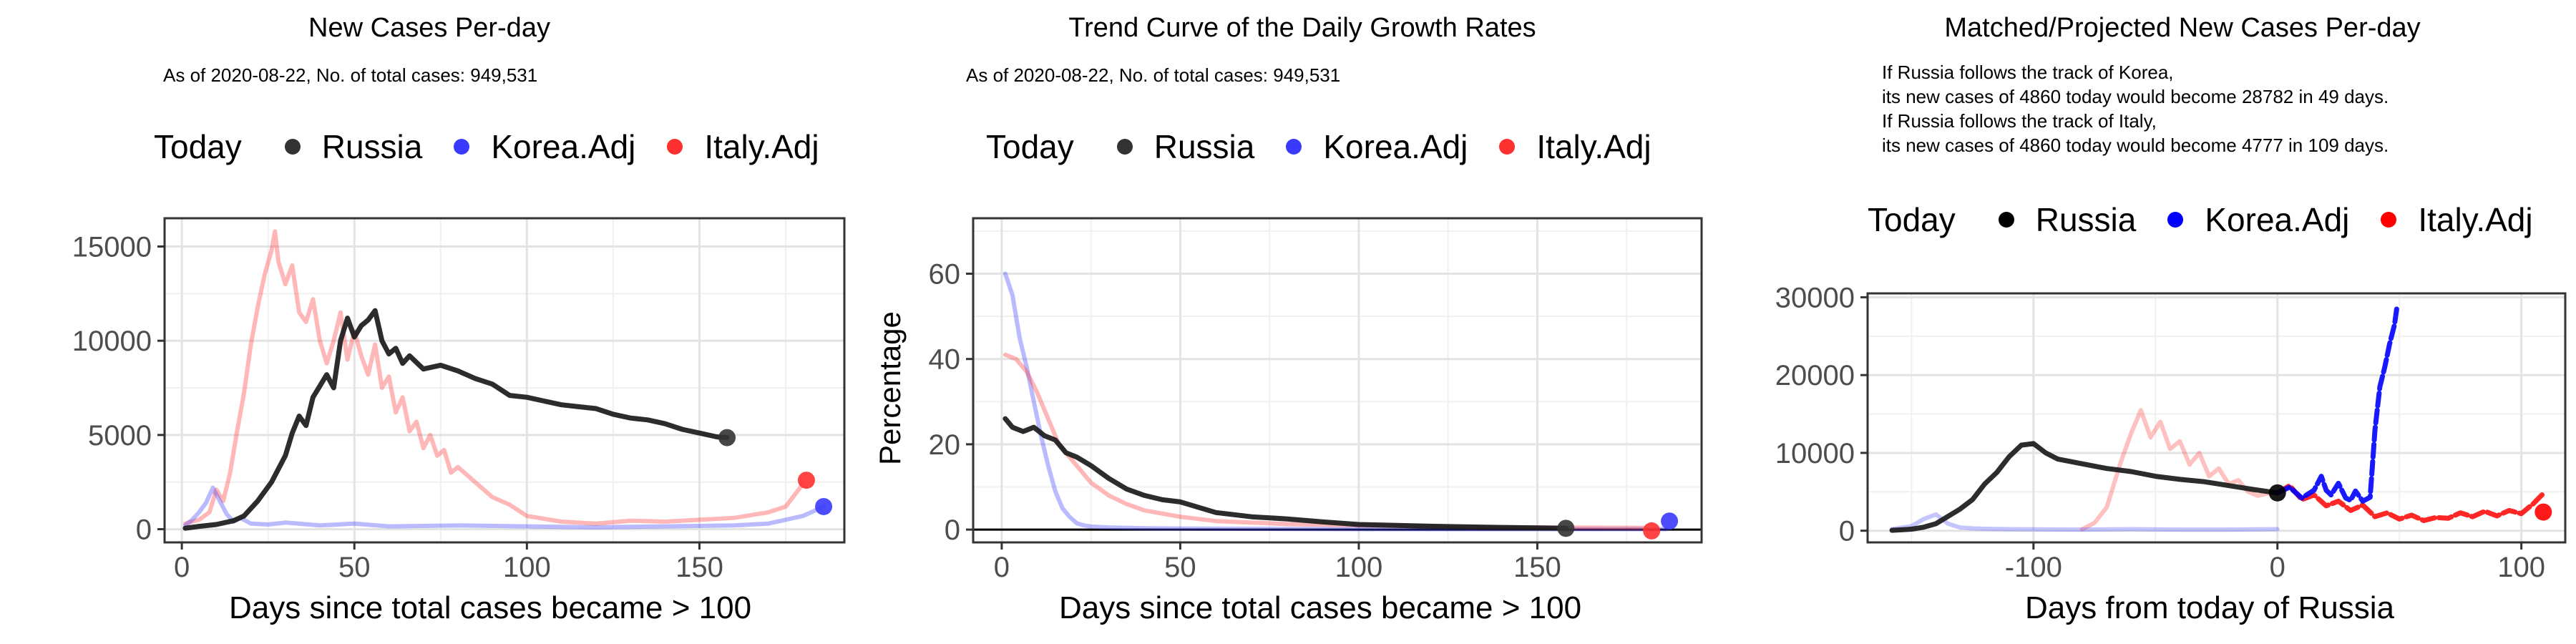 The height and width of the screenshot is (644, 2576). Describe the element at coordinates (2085, 522) in the screenshot. I see `series-line-korea-adj-history` at that location.